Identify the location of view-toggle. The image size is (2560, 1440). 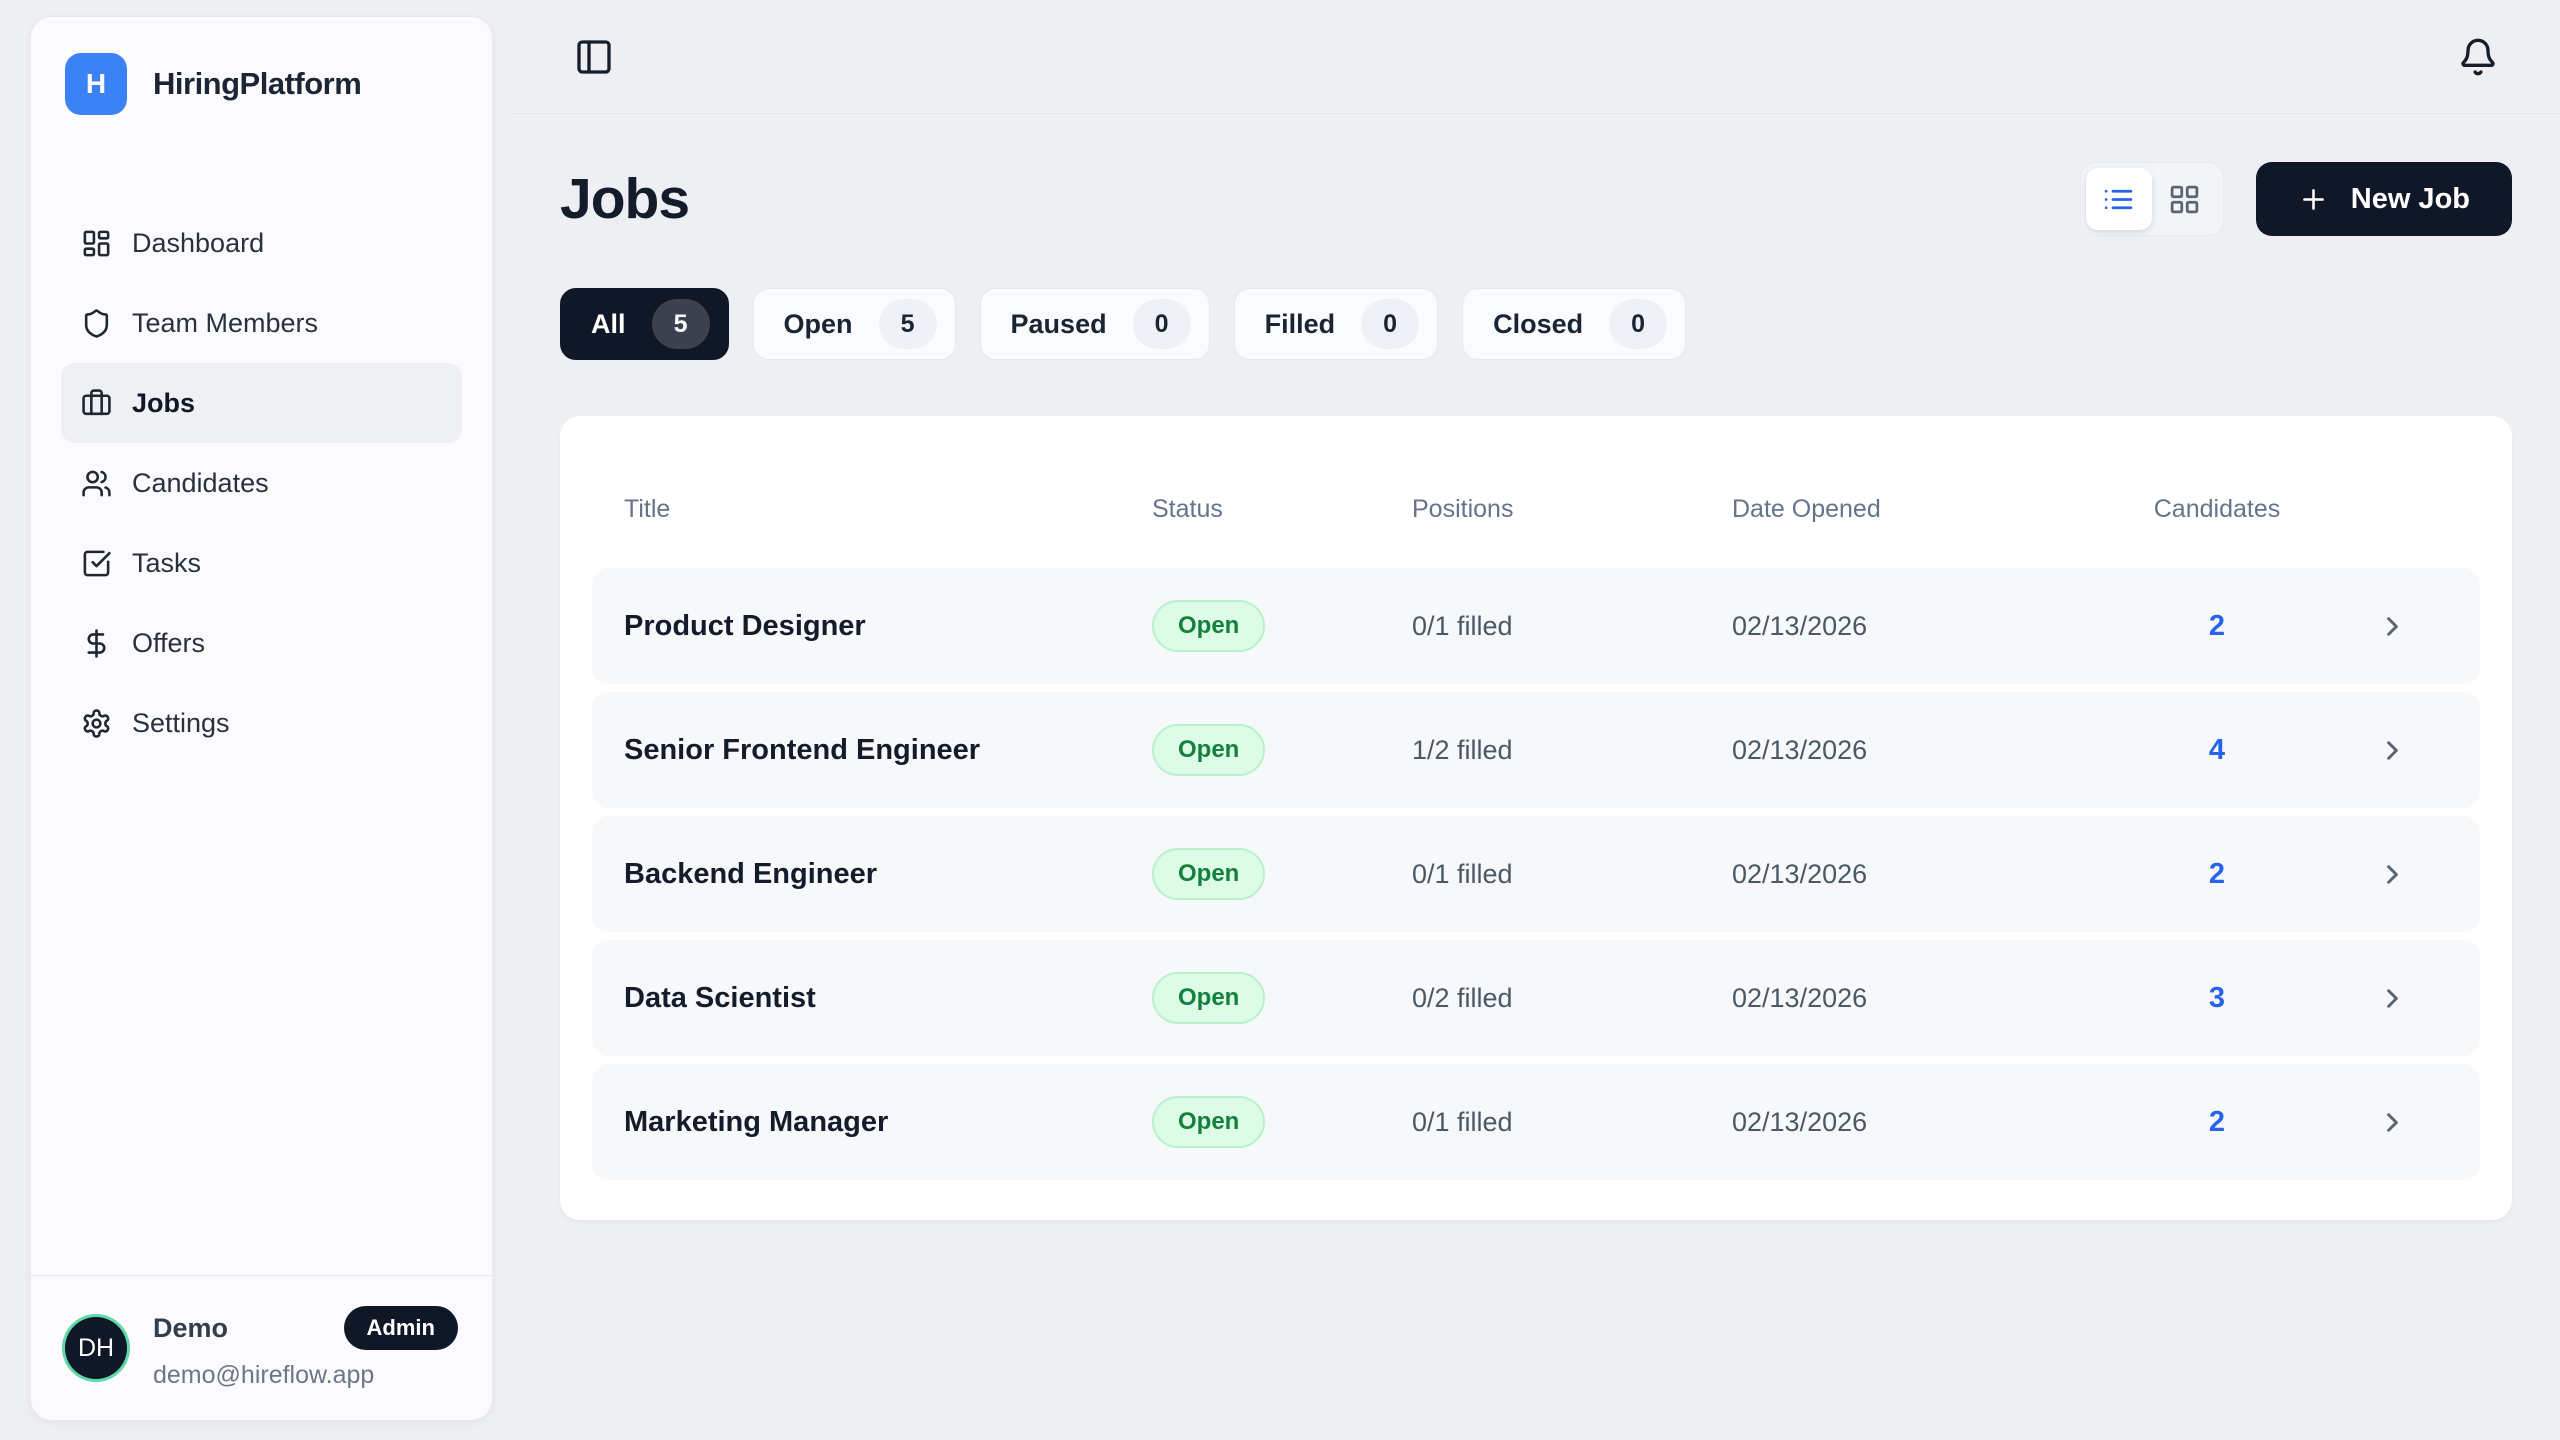
(2151, 199).